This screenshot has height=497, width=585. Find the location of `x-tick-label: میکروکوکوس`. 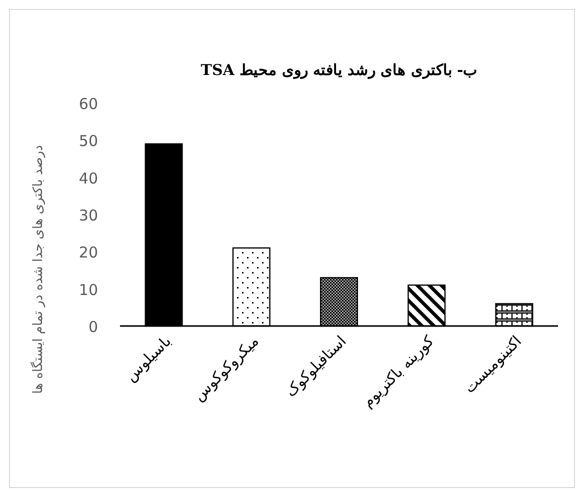

x-tick-label: میکروکوکوس is located at coordinates (226, 368).